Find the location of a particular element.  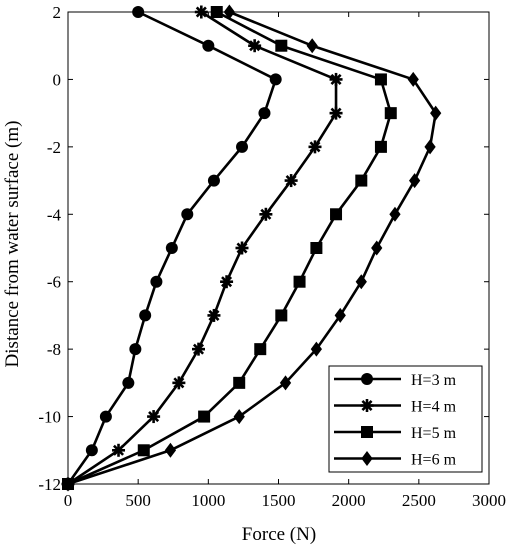

x-tick-label: 1500 is located at coordinates (279, 500).